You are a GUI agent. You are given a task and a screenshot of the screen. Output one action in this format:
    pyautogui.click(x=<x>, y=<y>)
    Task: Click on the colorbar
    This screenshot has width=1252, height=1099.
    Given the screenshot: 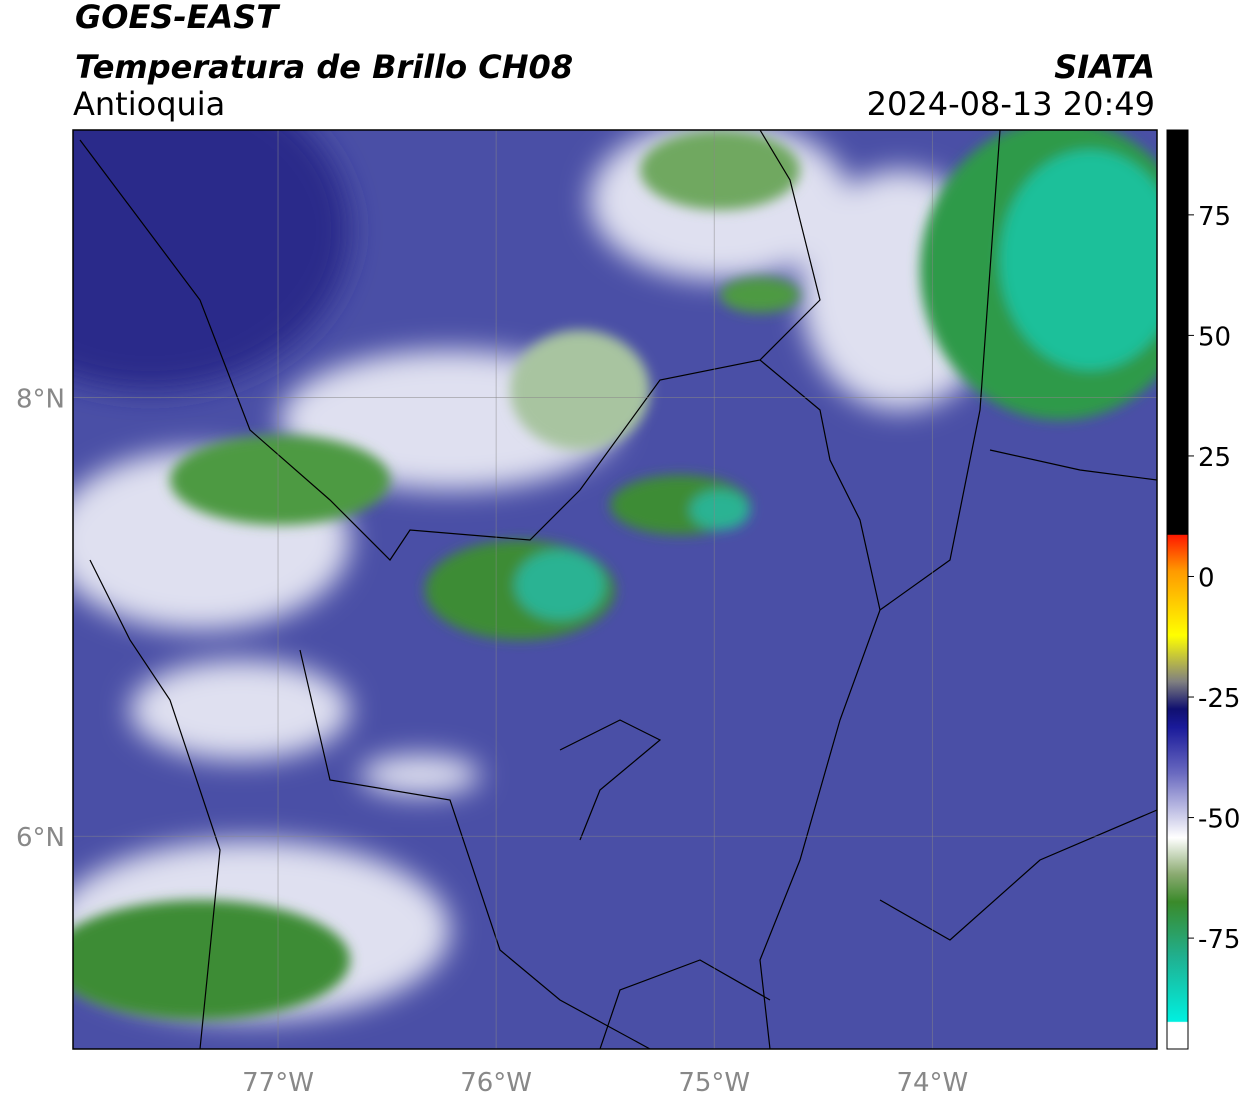 What is the action you would take?
    pyautogui.click(x=1177, y=589)
    